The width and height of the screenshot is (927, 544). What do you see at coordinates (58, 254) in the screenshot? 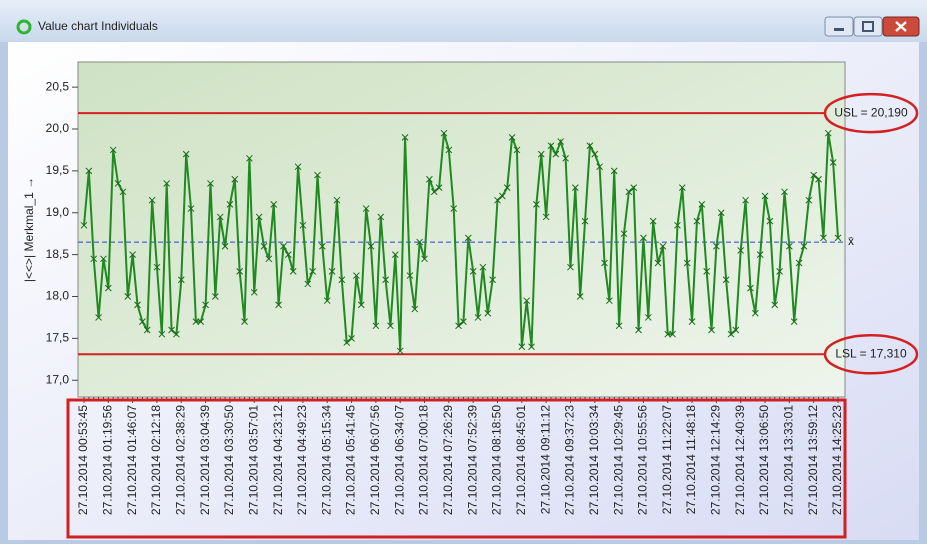
I see `y-tick-label: 18,5` at bounding box center [58, 254].